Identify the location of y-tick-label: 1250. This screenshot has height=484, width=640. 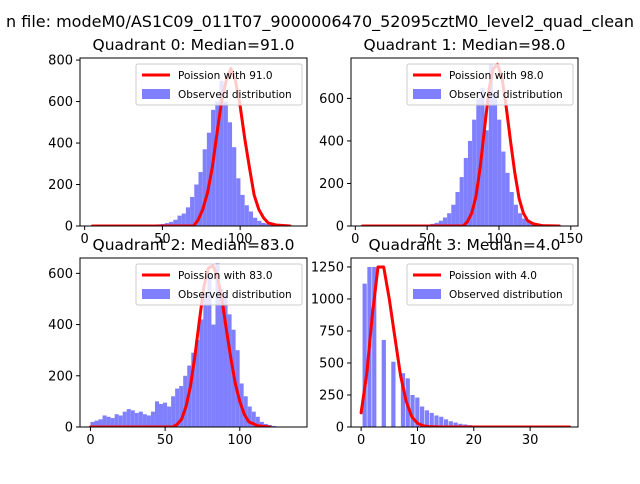
(327, 267).